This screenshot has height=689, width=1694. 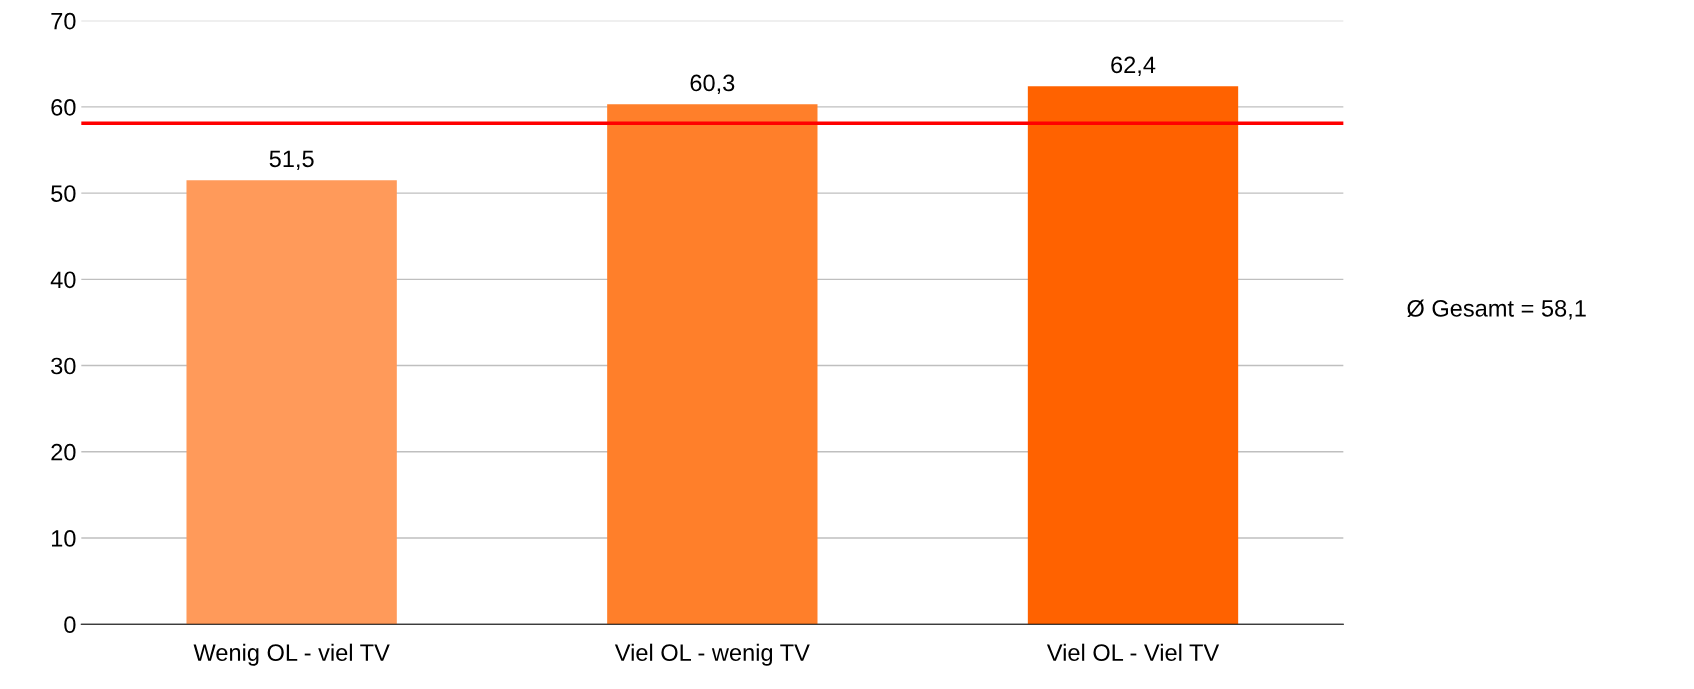 I want to click on data-label: 60,3, so click(x=712, y=84).